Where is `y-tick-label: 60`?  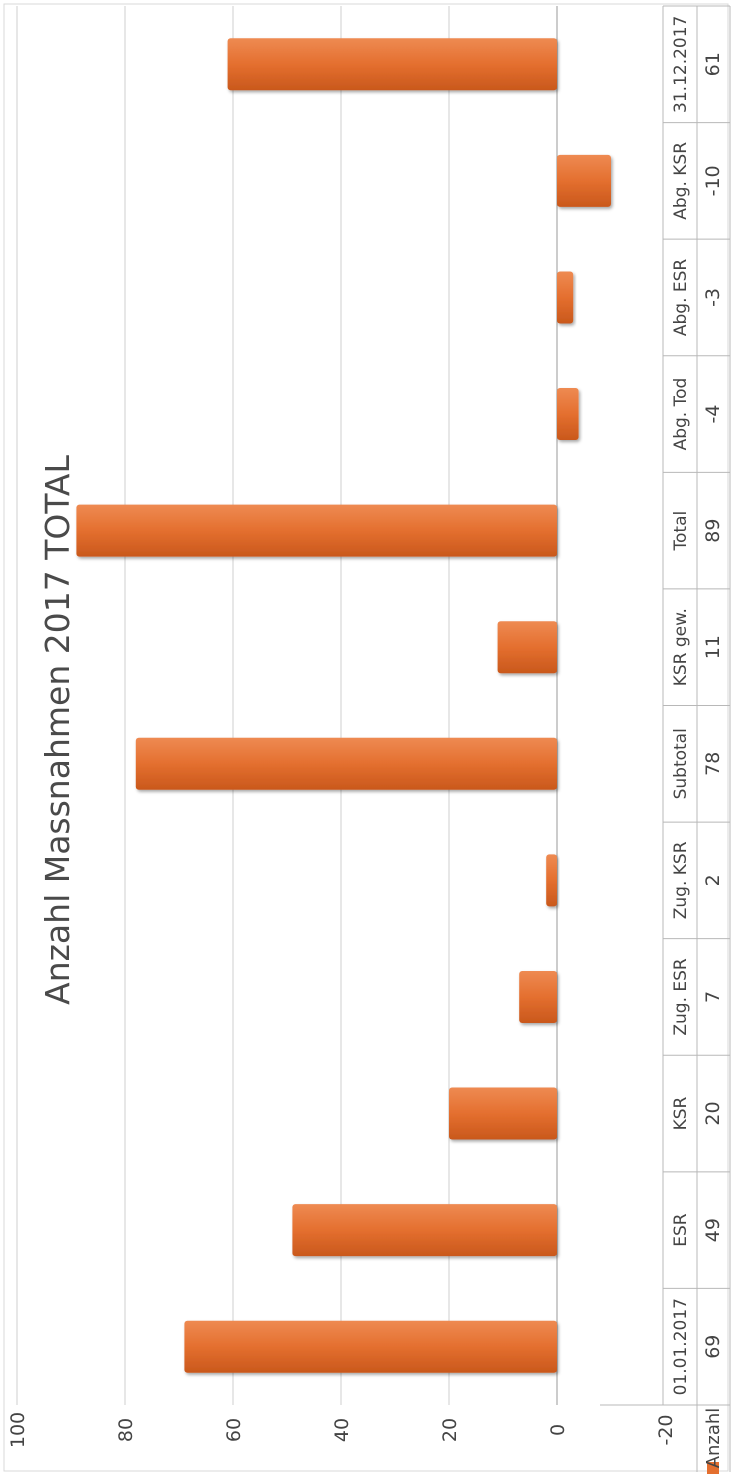
y-tick-label: 60 is located at coordinates (234, 1430).